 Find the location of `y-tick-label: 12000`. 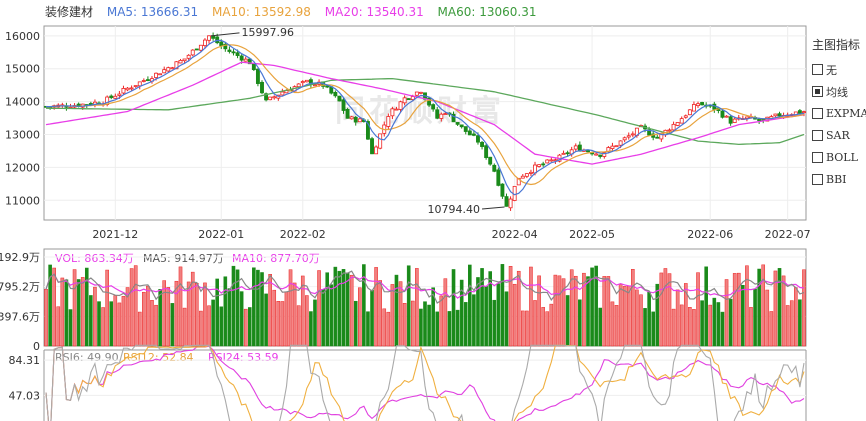

y-tick-label: 12000 is located at coordinates (22, 167).